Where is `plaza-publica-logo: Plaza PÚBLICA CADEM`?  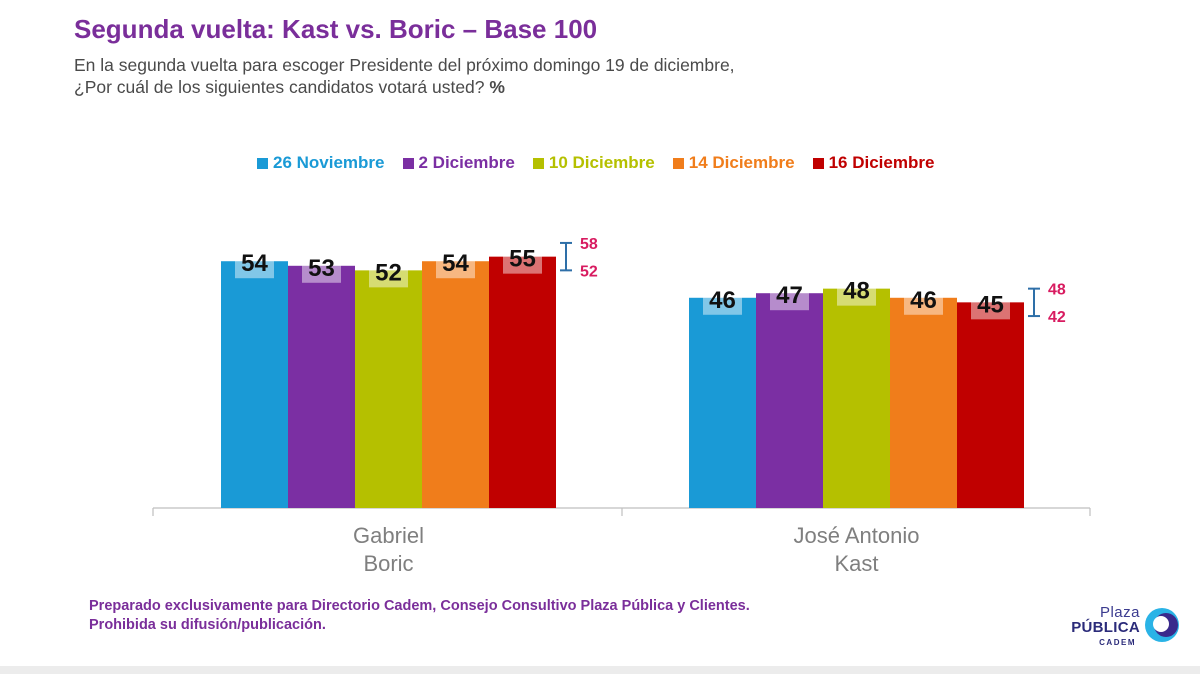
plaza-publica-logo: Plaza PÚBLICA CADEM is located at coordinates (1124, 628).